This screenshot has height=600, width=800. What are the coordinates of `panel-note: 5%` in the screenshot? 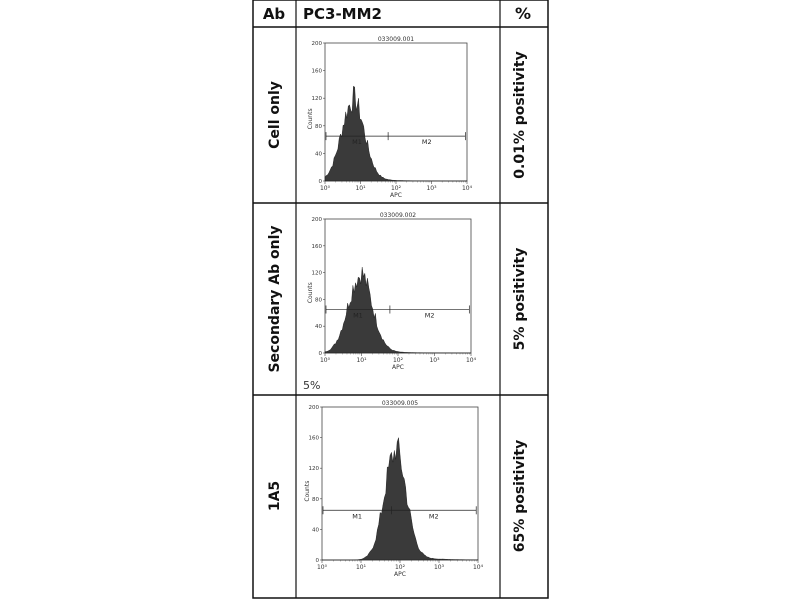 It's located at (311, 385).